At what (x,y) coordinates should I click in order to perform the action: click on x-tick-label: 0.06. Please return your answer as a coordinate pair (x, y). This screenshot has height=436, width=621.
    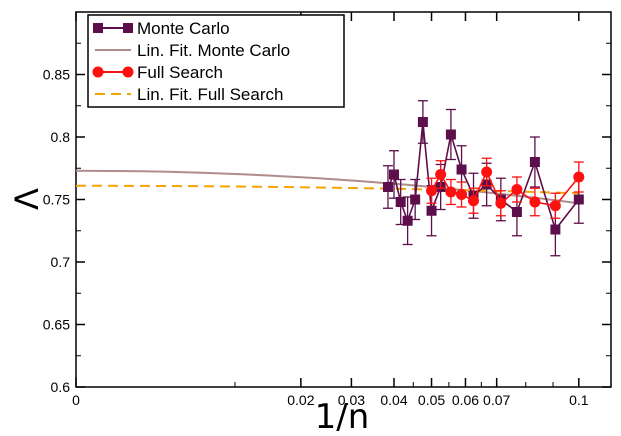
    Looking at the image, I should click on (465, 400).